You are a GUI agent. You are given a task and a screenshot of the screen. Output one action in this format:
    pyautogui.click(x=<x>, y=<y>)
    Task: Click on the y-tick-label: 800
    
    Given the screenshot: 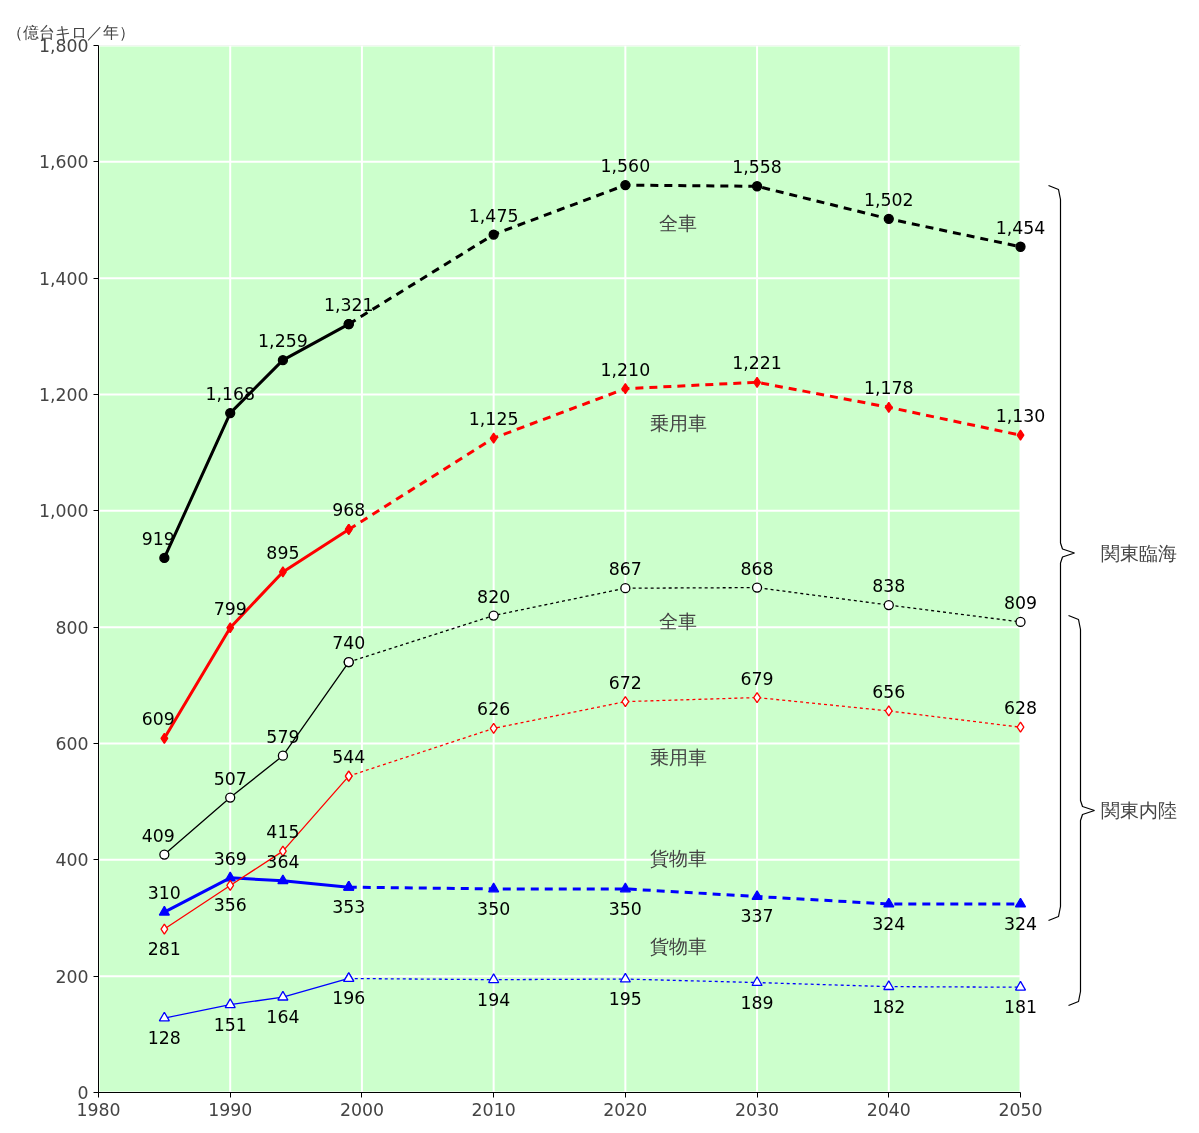 What is the action you would take?
    pyautogui.click(x=72, y=627)
    